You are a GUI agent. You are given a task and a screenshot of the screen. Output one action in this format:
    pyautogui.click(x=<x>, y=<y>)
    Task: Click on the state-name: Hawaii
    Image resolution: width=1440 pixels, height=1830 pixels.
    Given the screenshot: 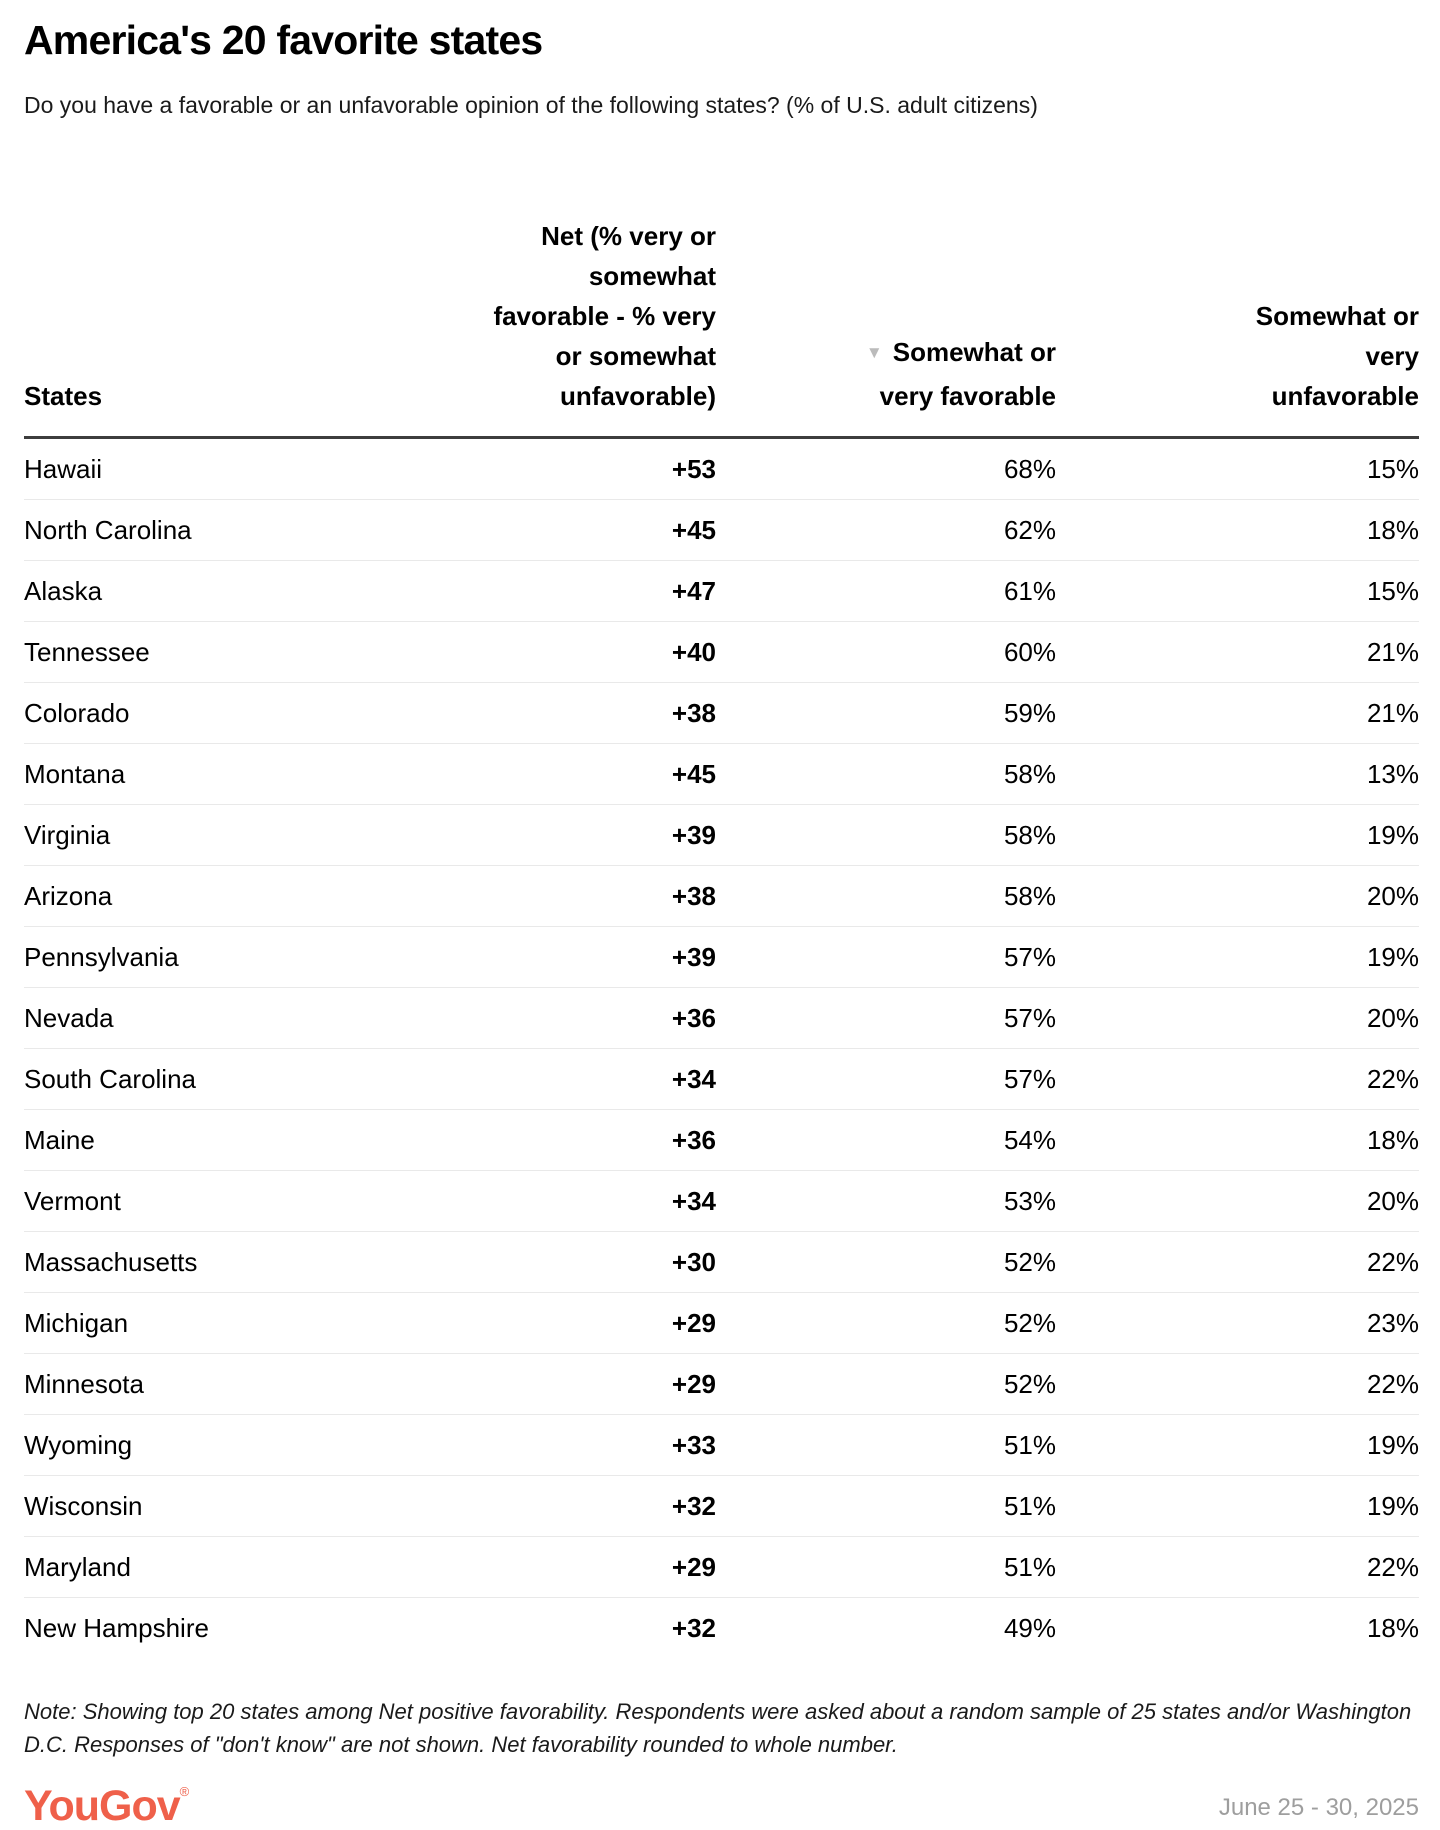 What is the action you would take?
    pyautogui.click(x=63, y=468)
    